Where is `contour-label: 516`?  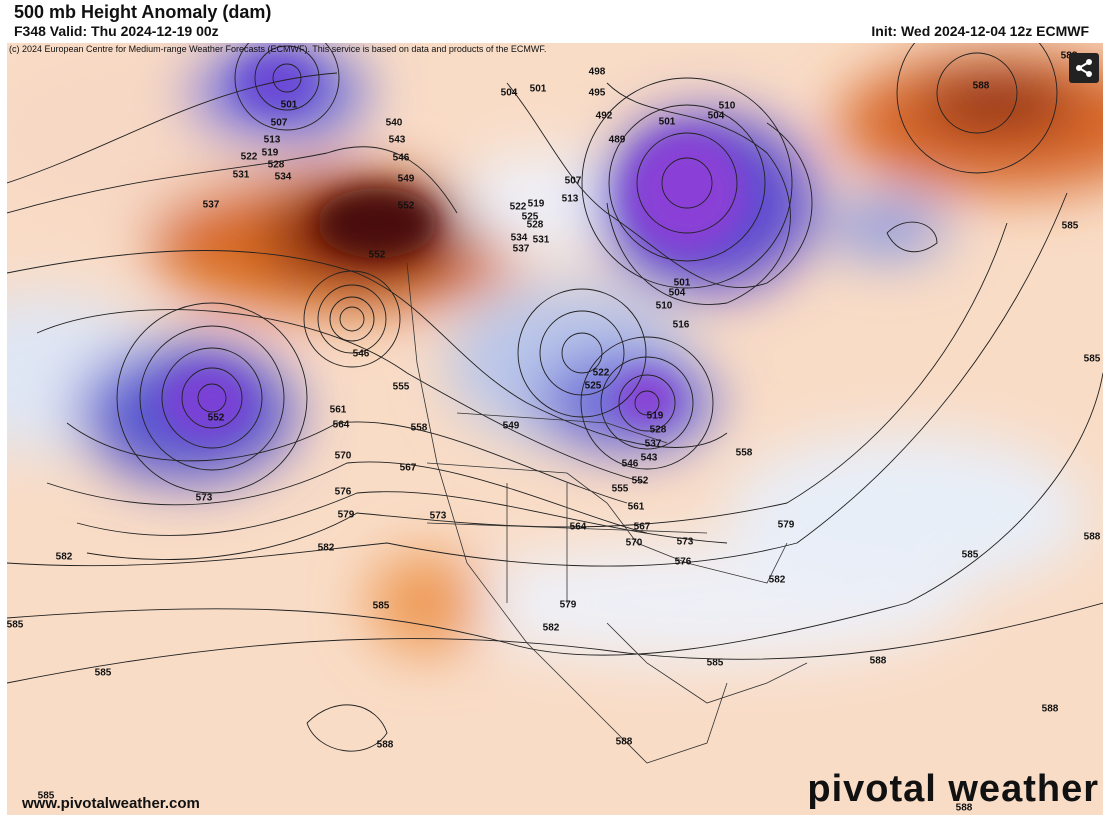 contour-label: 516 is located at coordinates (681, 325).